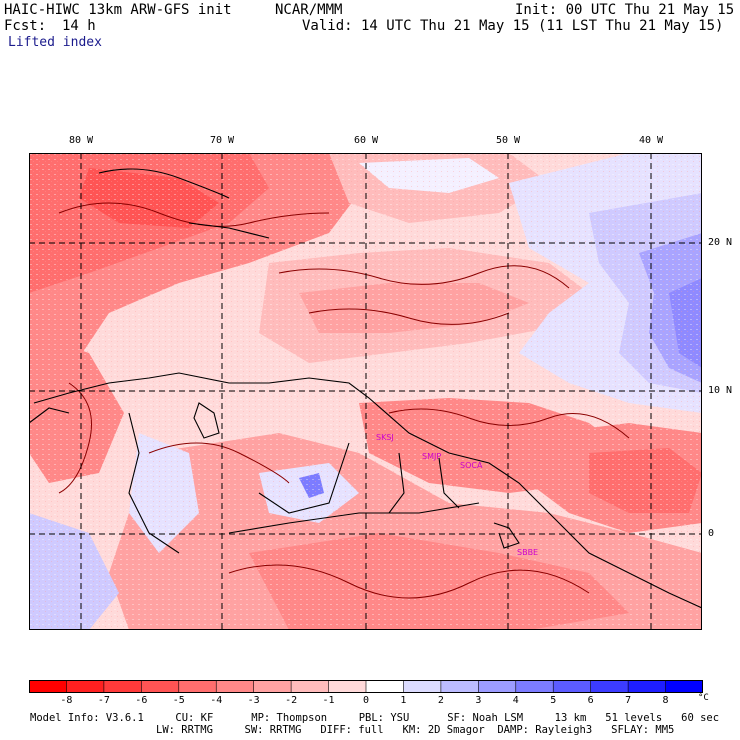 The height and width of the screenshot is (740, 740). I want to click on lon-label-50w: 50 W, so click(508, 140).